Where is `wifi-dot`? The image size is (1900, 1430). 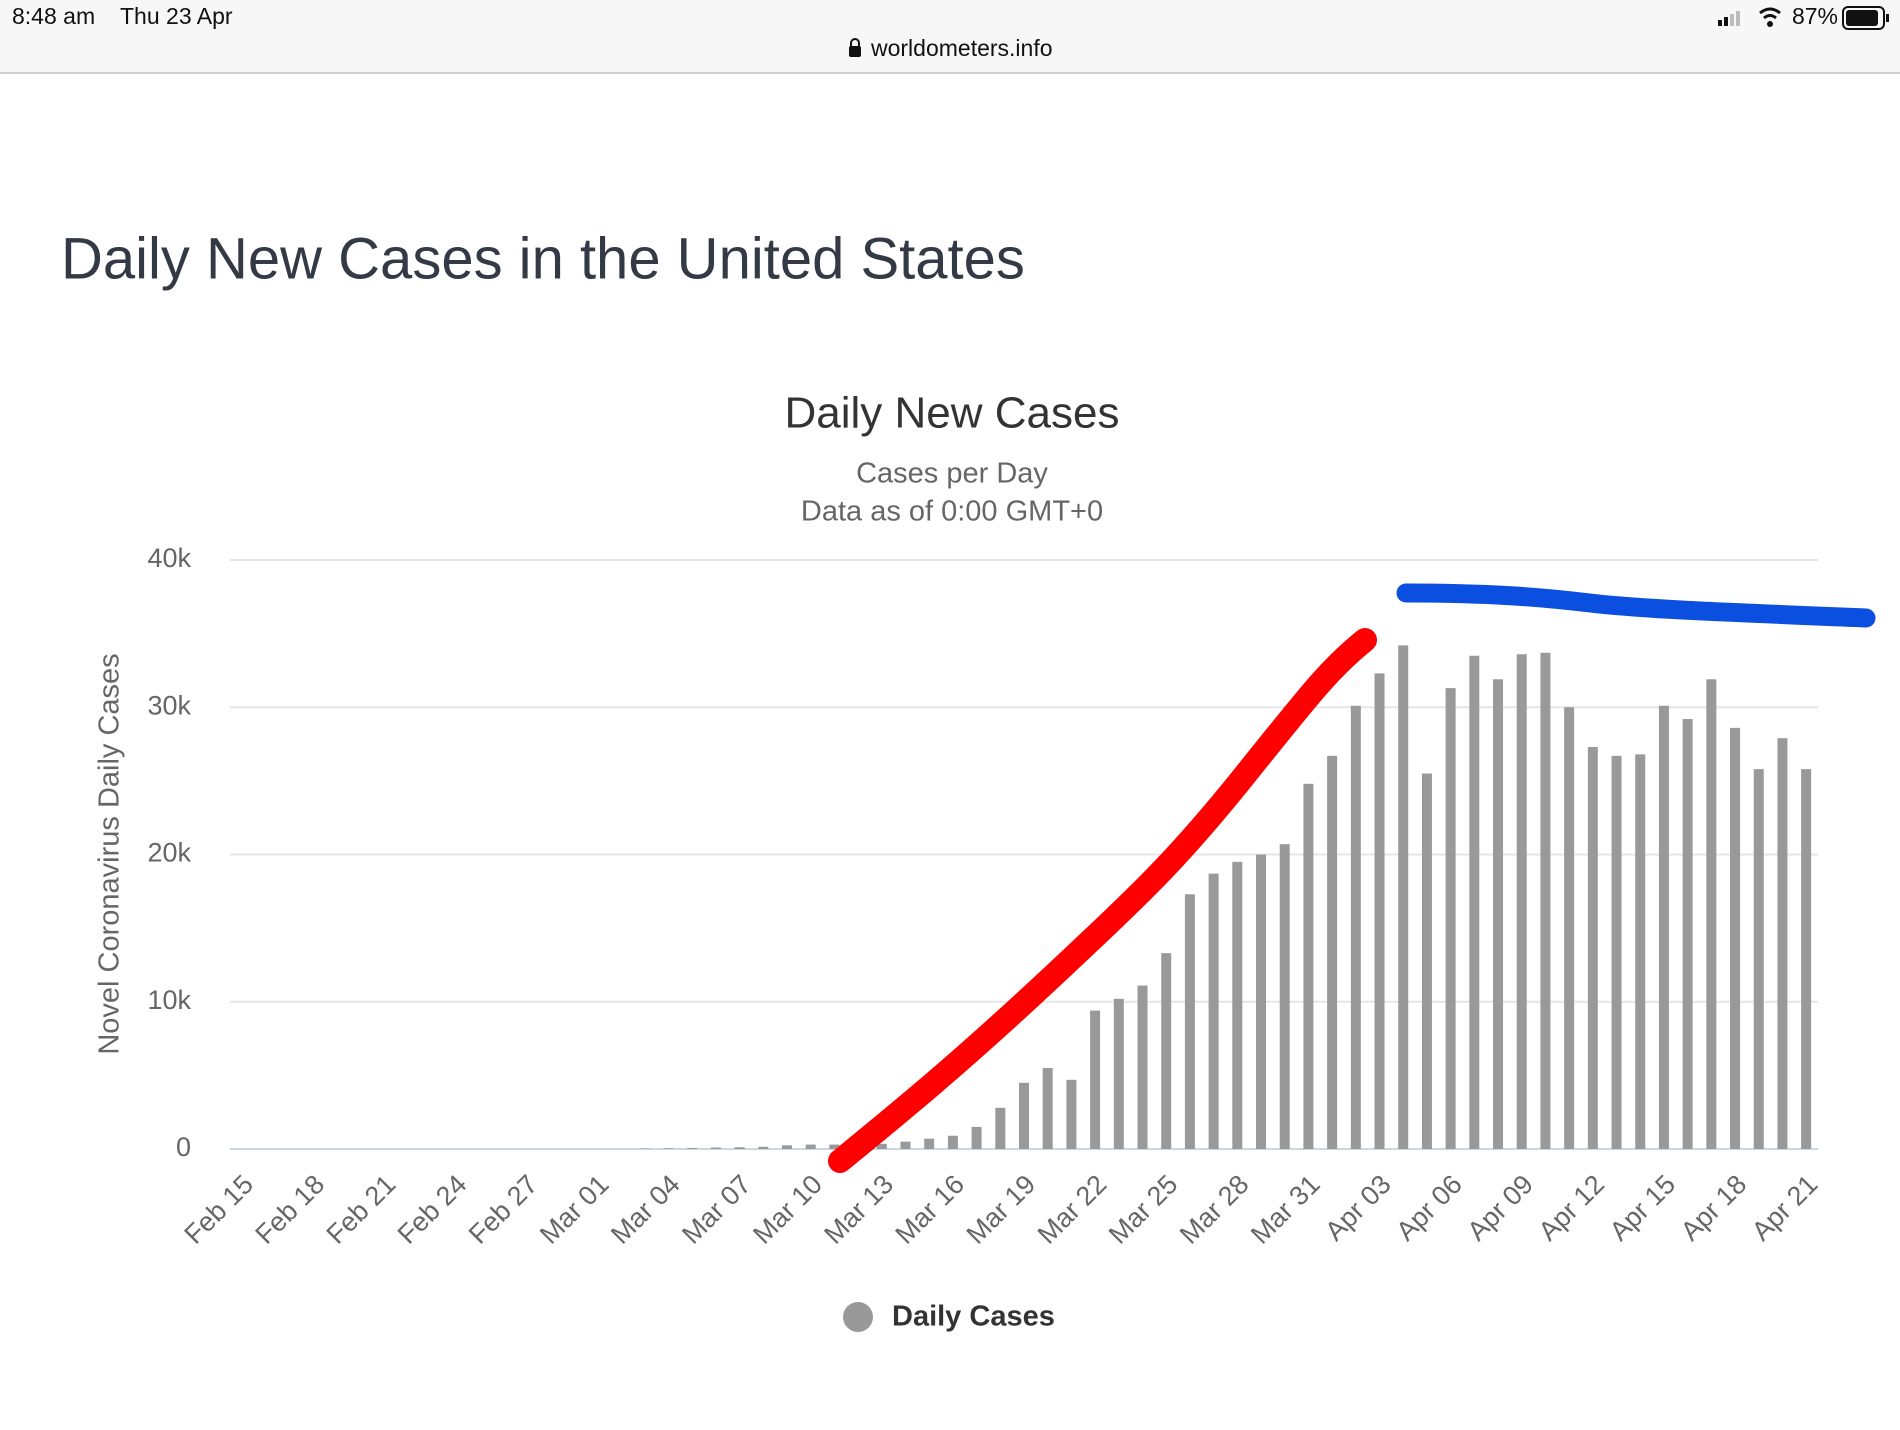 wifi-dot is located at coordinates (1770, 24).